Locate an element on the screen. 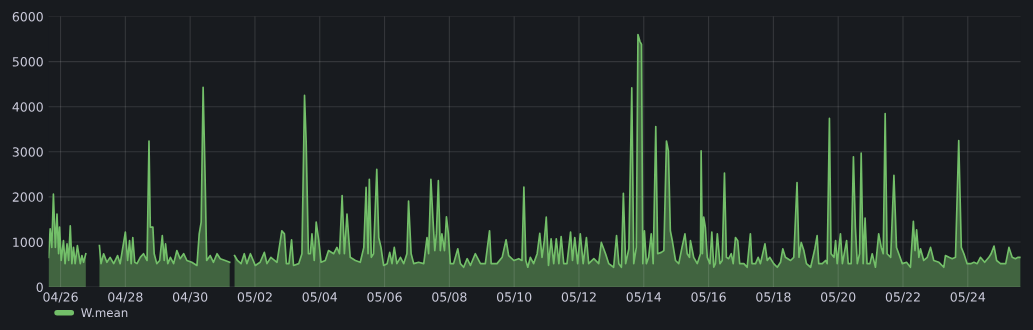 The width and height of the screenshot is (1033, 330). y-tick-label: 1000 is located at coordinates (28, 242).